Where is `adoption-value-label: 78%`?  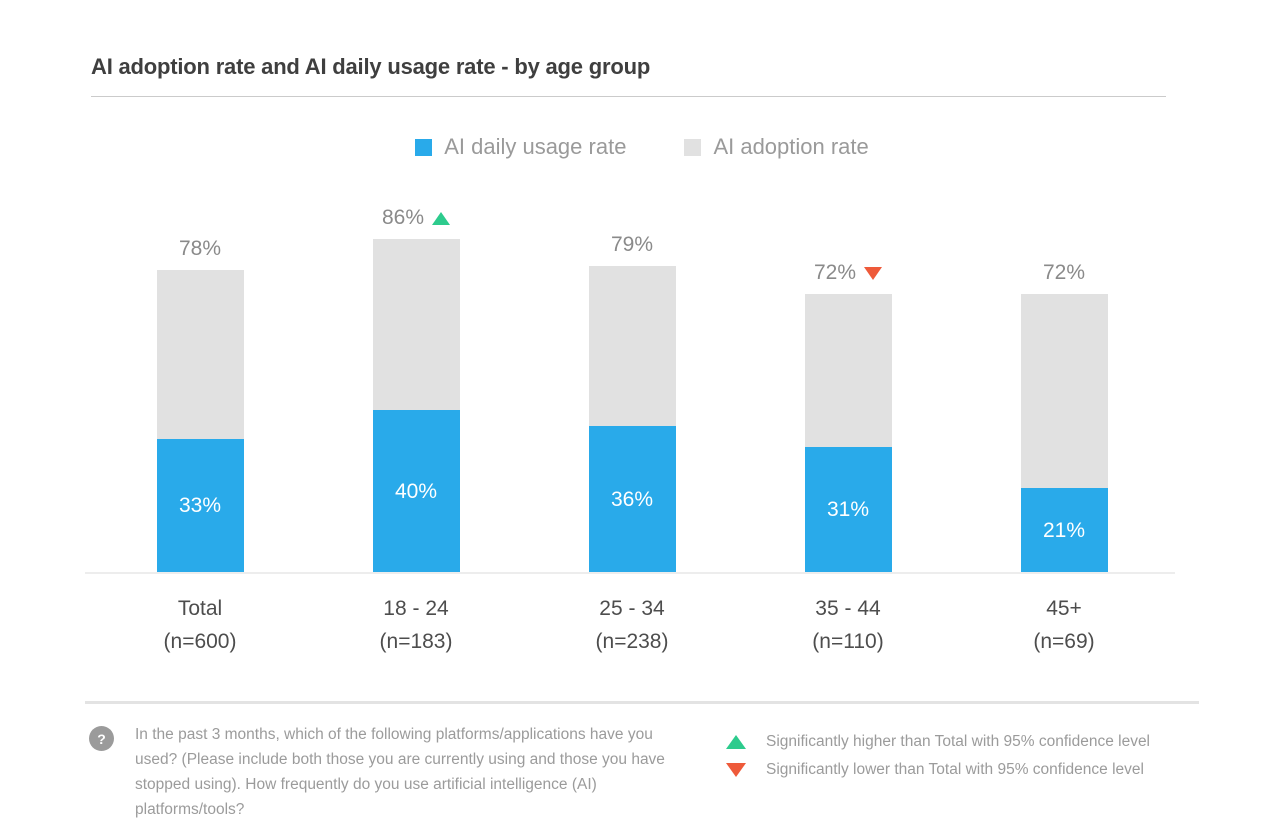 adoption-value-label: 78% is located at coordinates (200, 249).